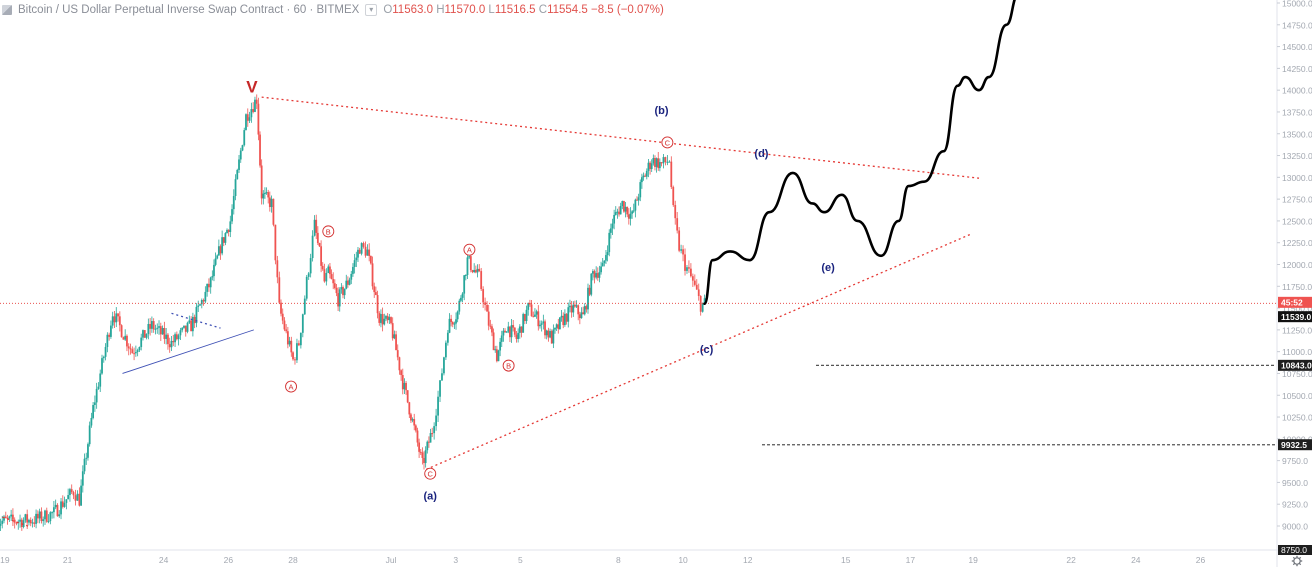 The width and height of the screenshot is (1312, 567). What do you see at coordinates (1297, 69) in the screenshot?
I see `y-tick-label: 14250.0` at bounding box center [1297, 69].